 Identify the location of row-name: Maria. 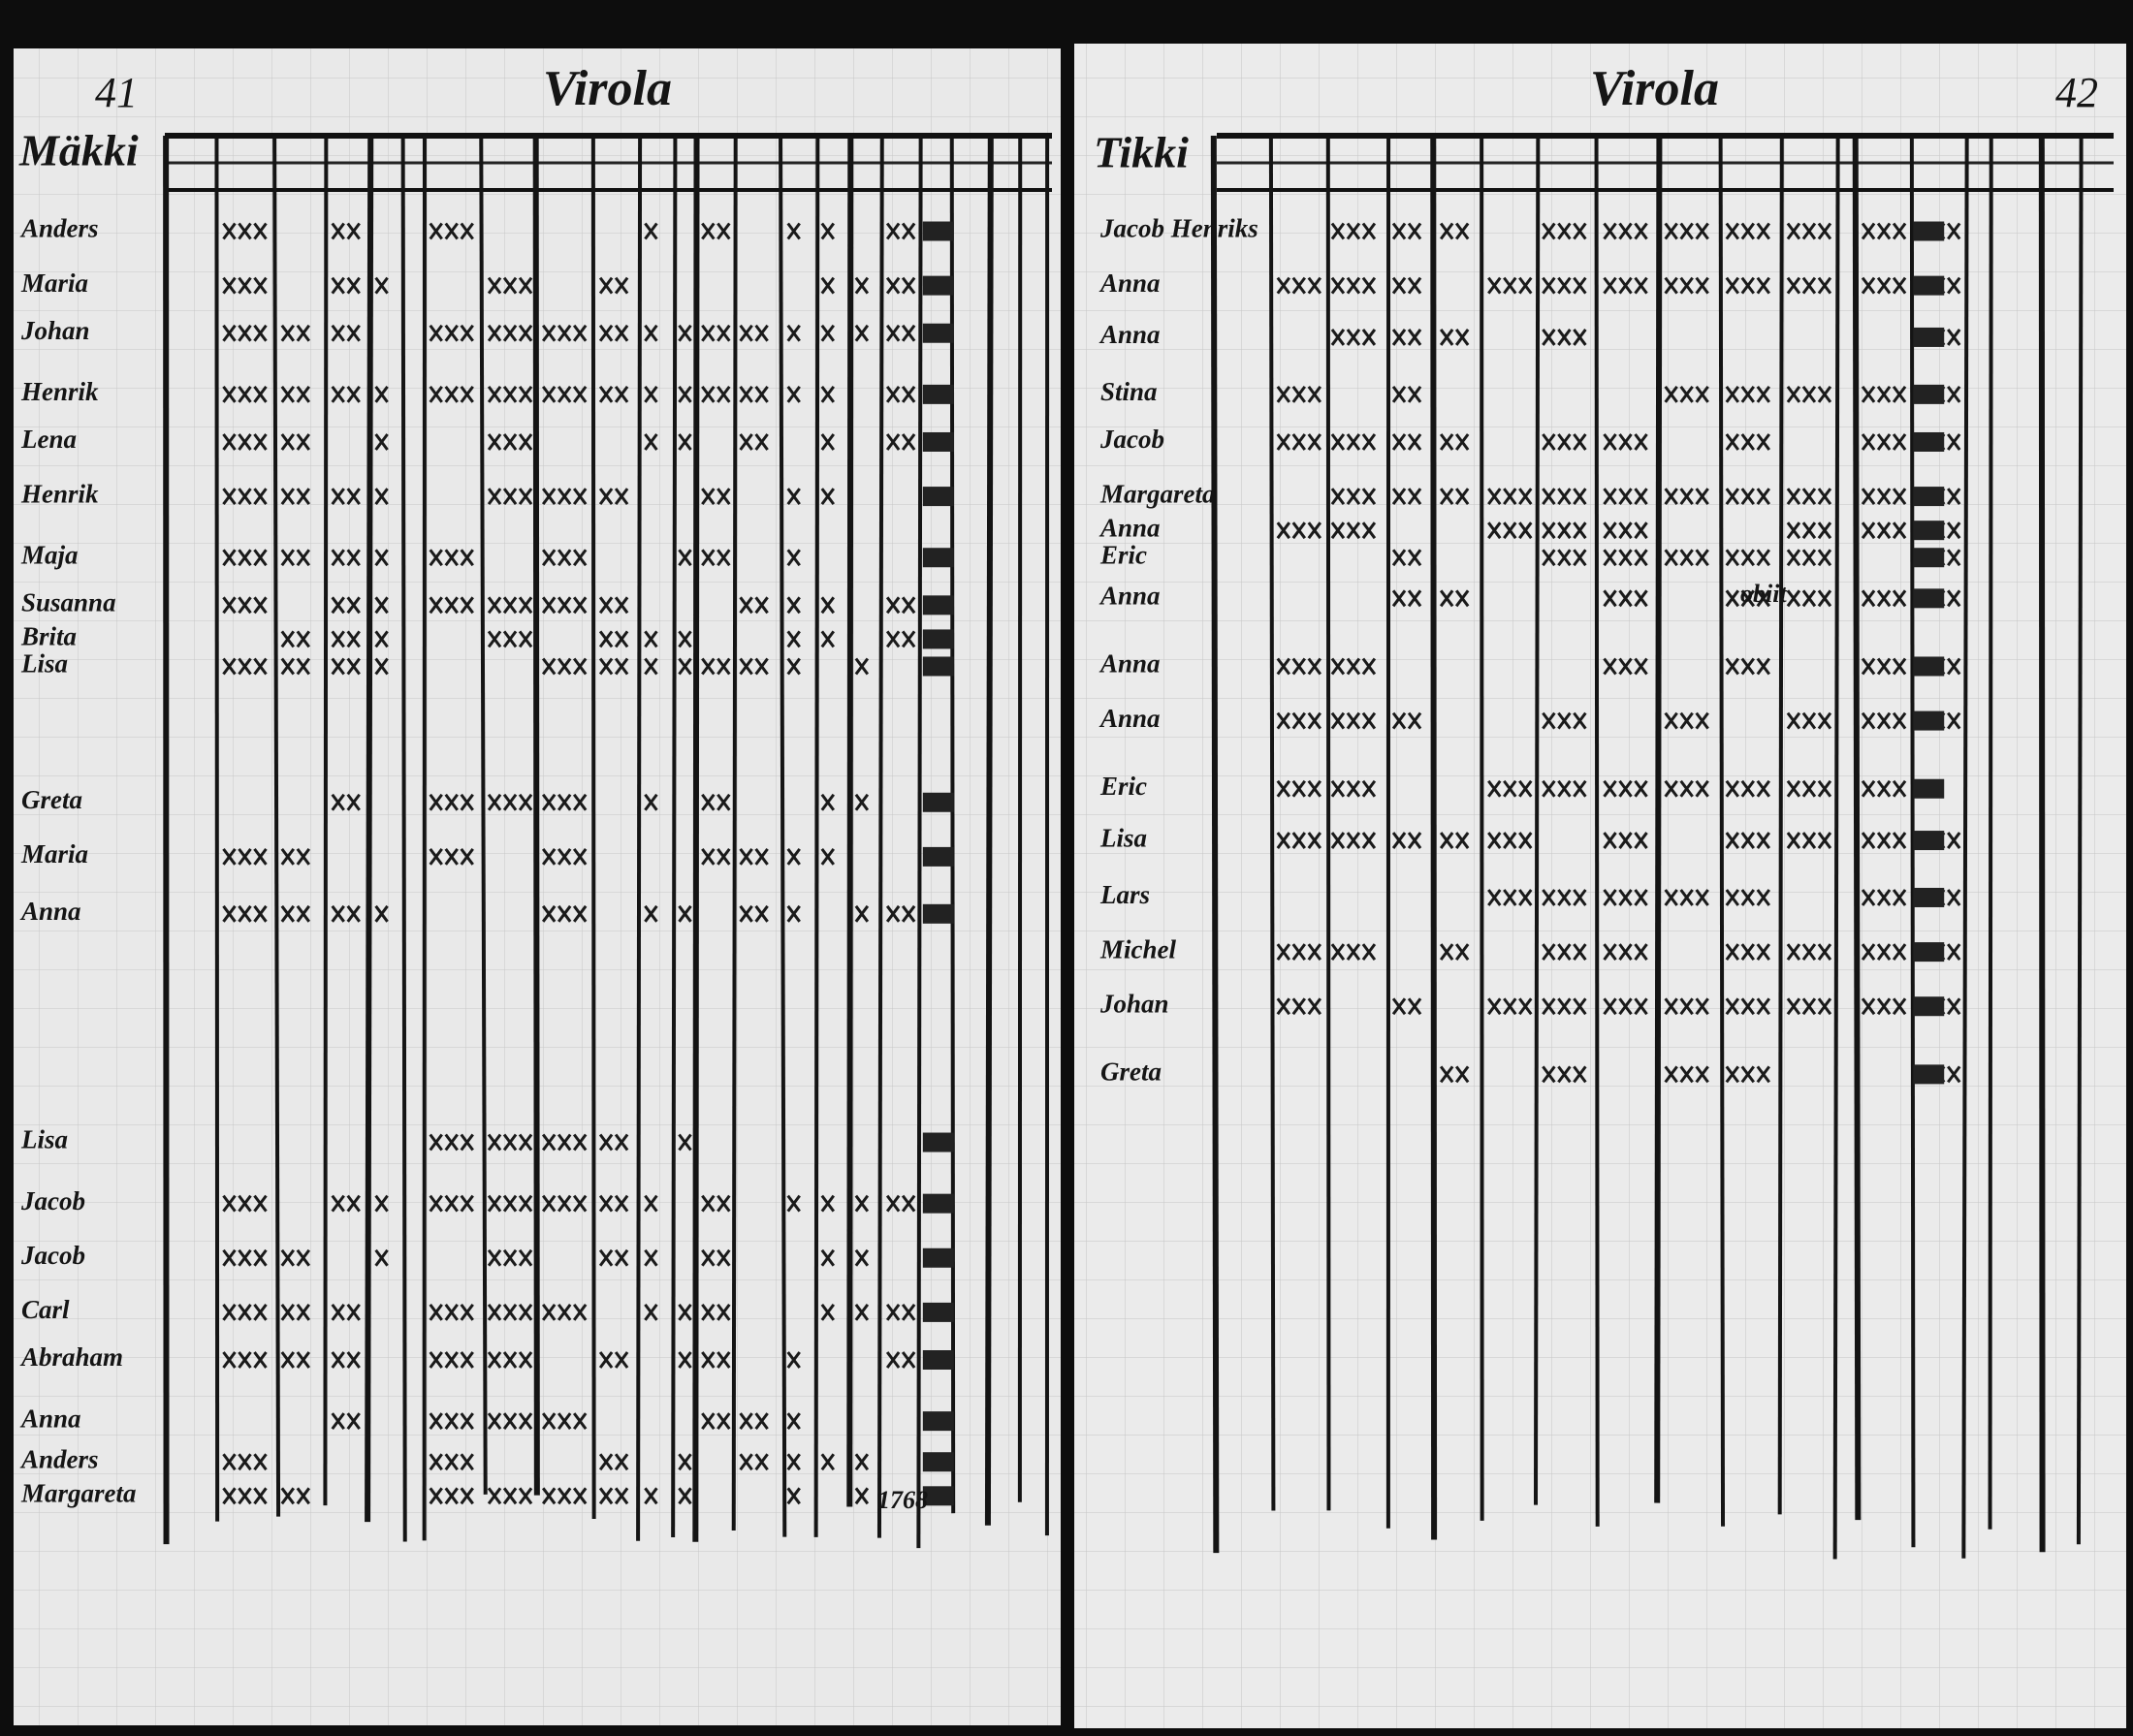
(54, 853).